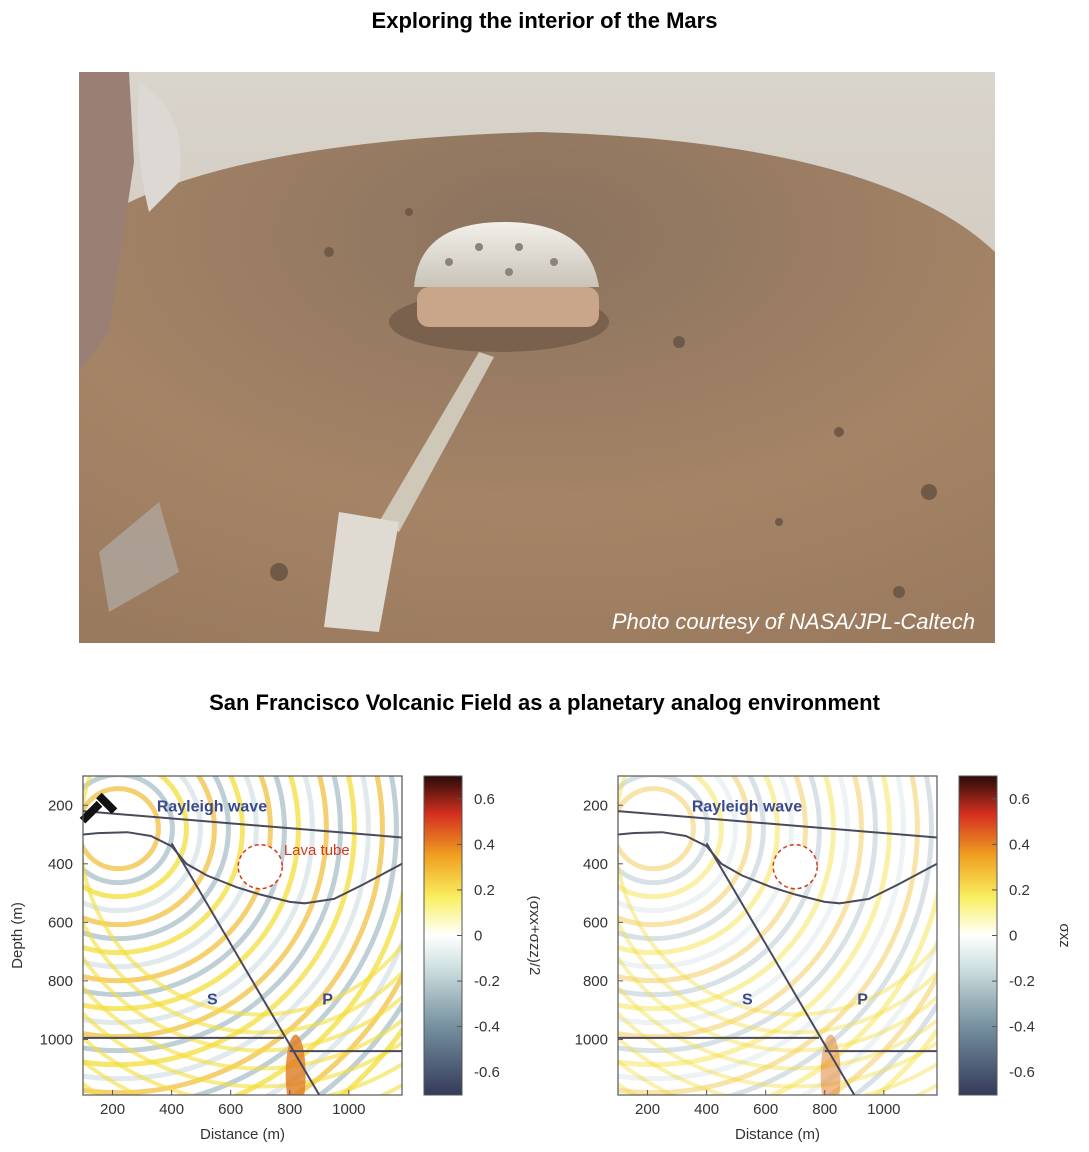 The height and width of the screenshot is (1152, 1089). I want to click on top-title: Exploring the interior of the Mars, so click(544, 20).